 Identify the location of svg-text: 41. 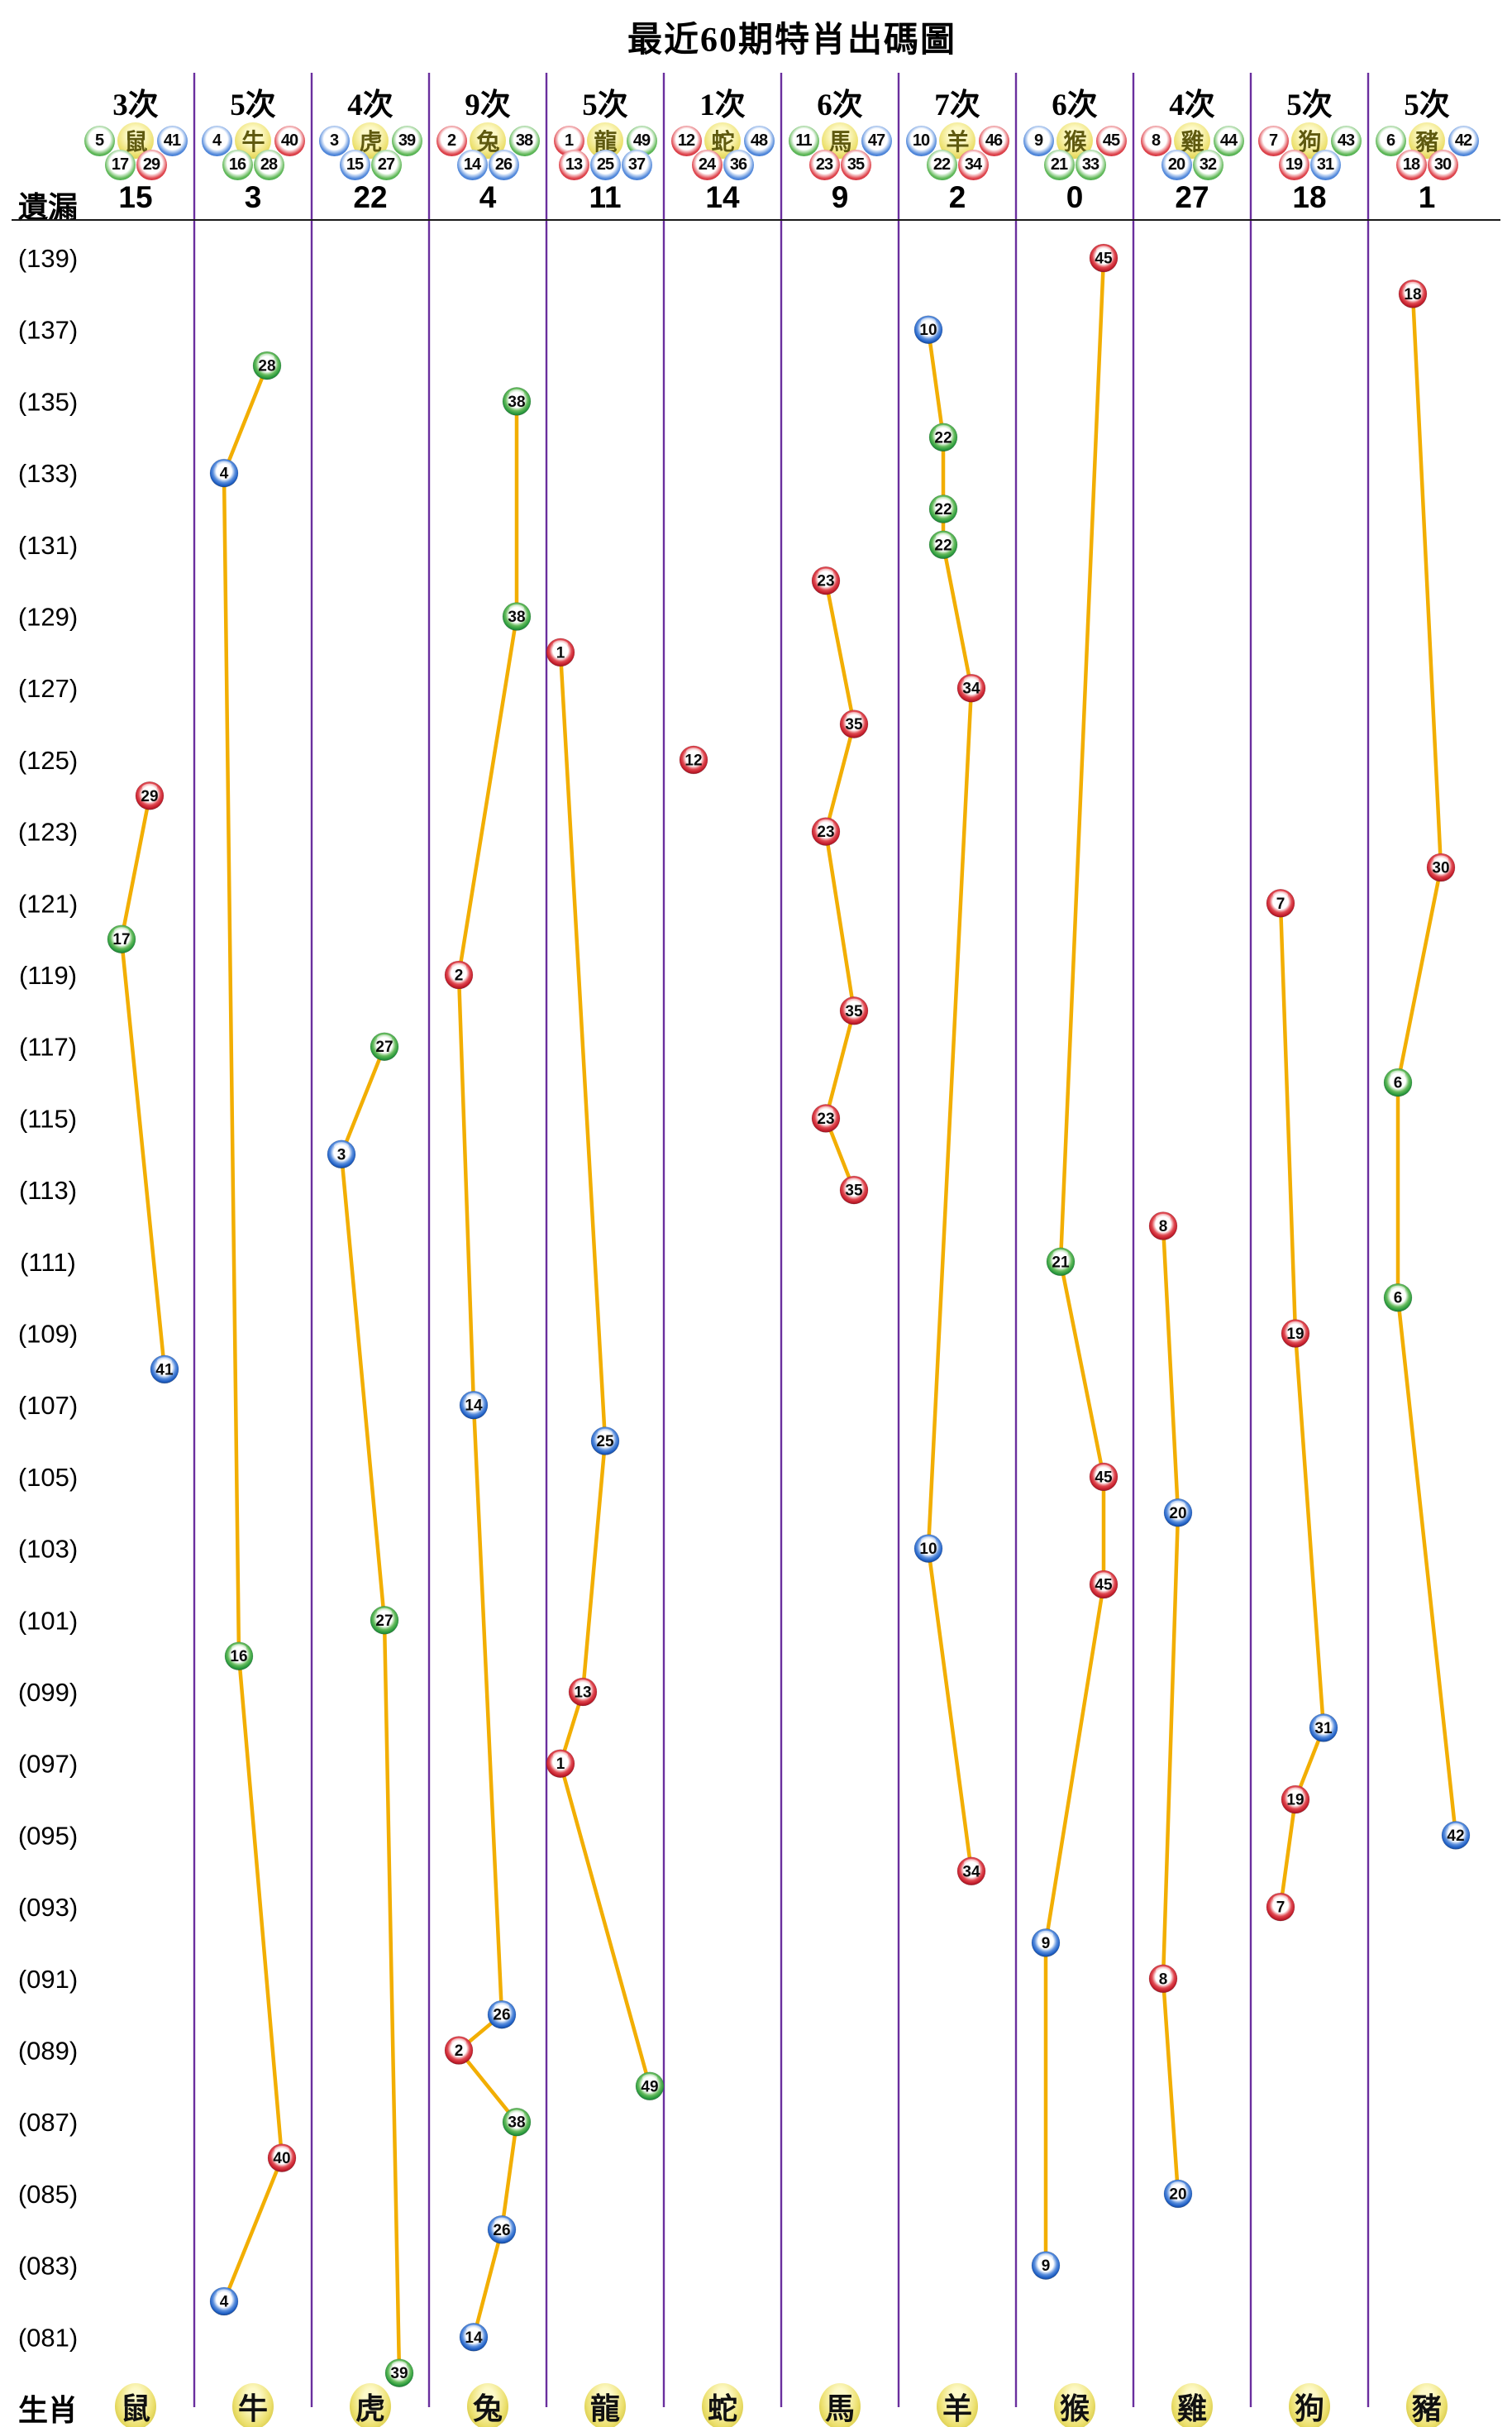
(164, 1369).